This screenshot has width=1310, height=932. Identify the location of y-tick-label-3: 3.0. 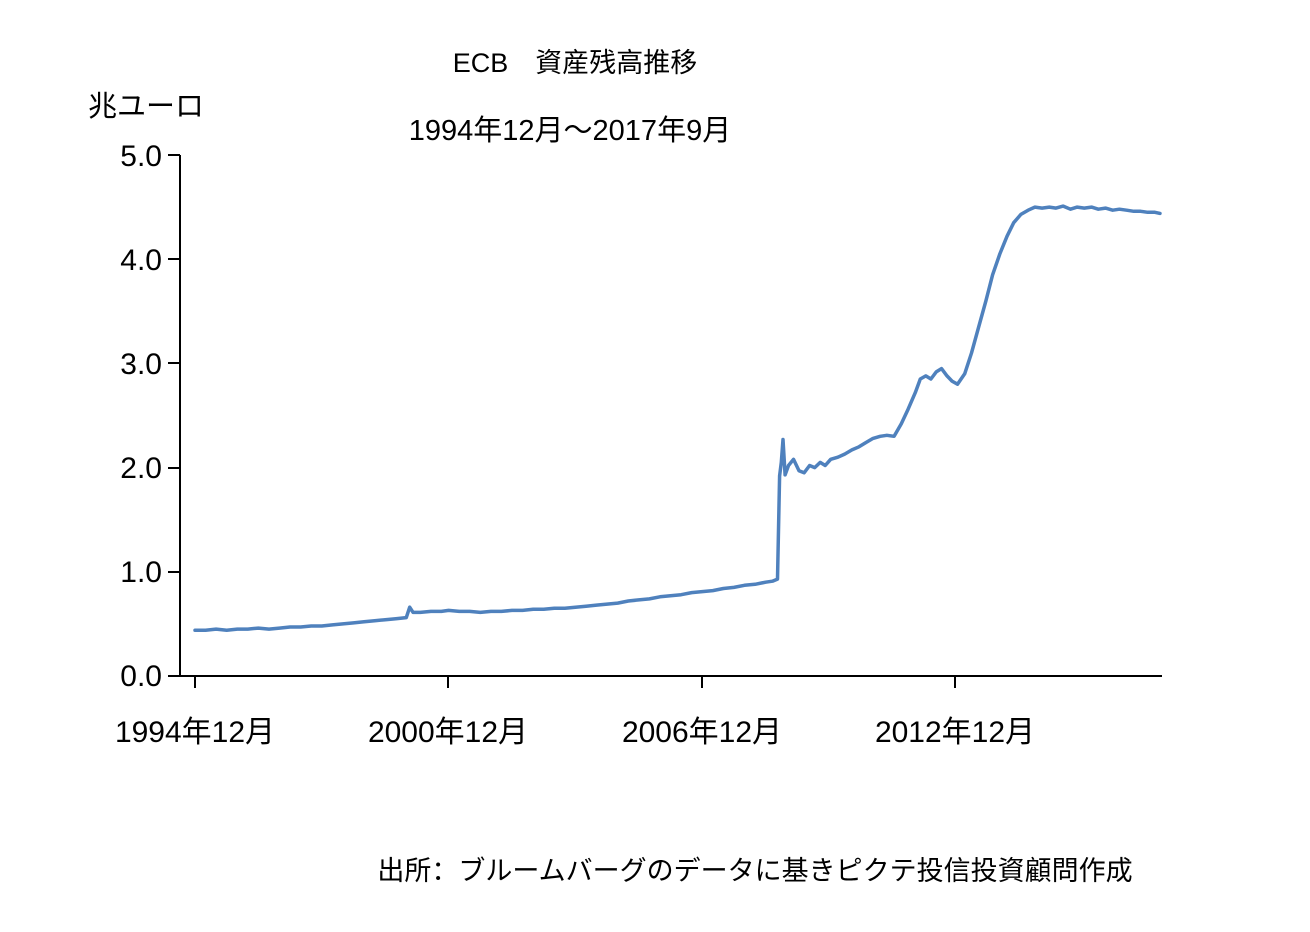
(141, 364).